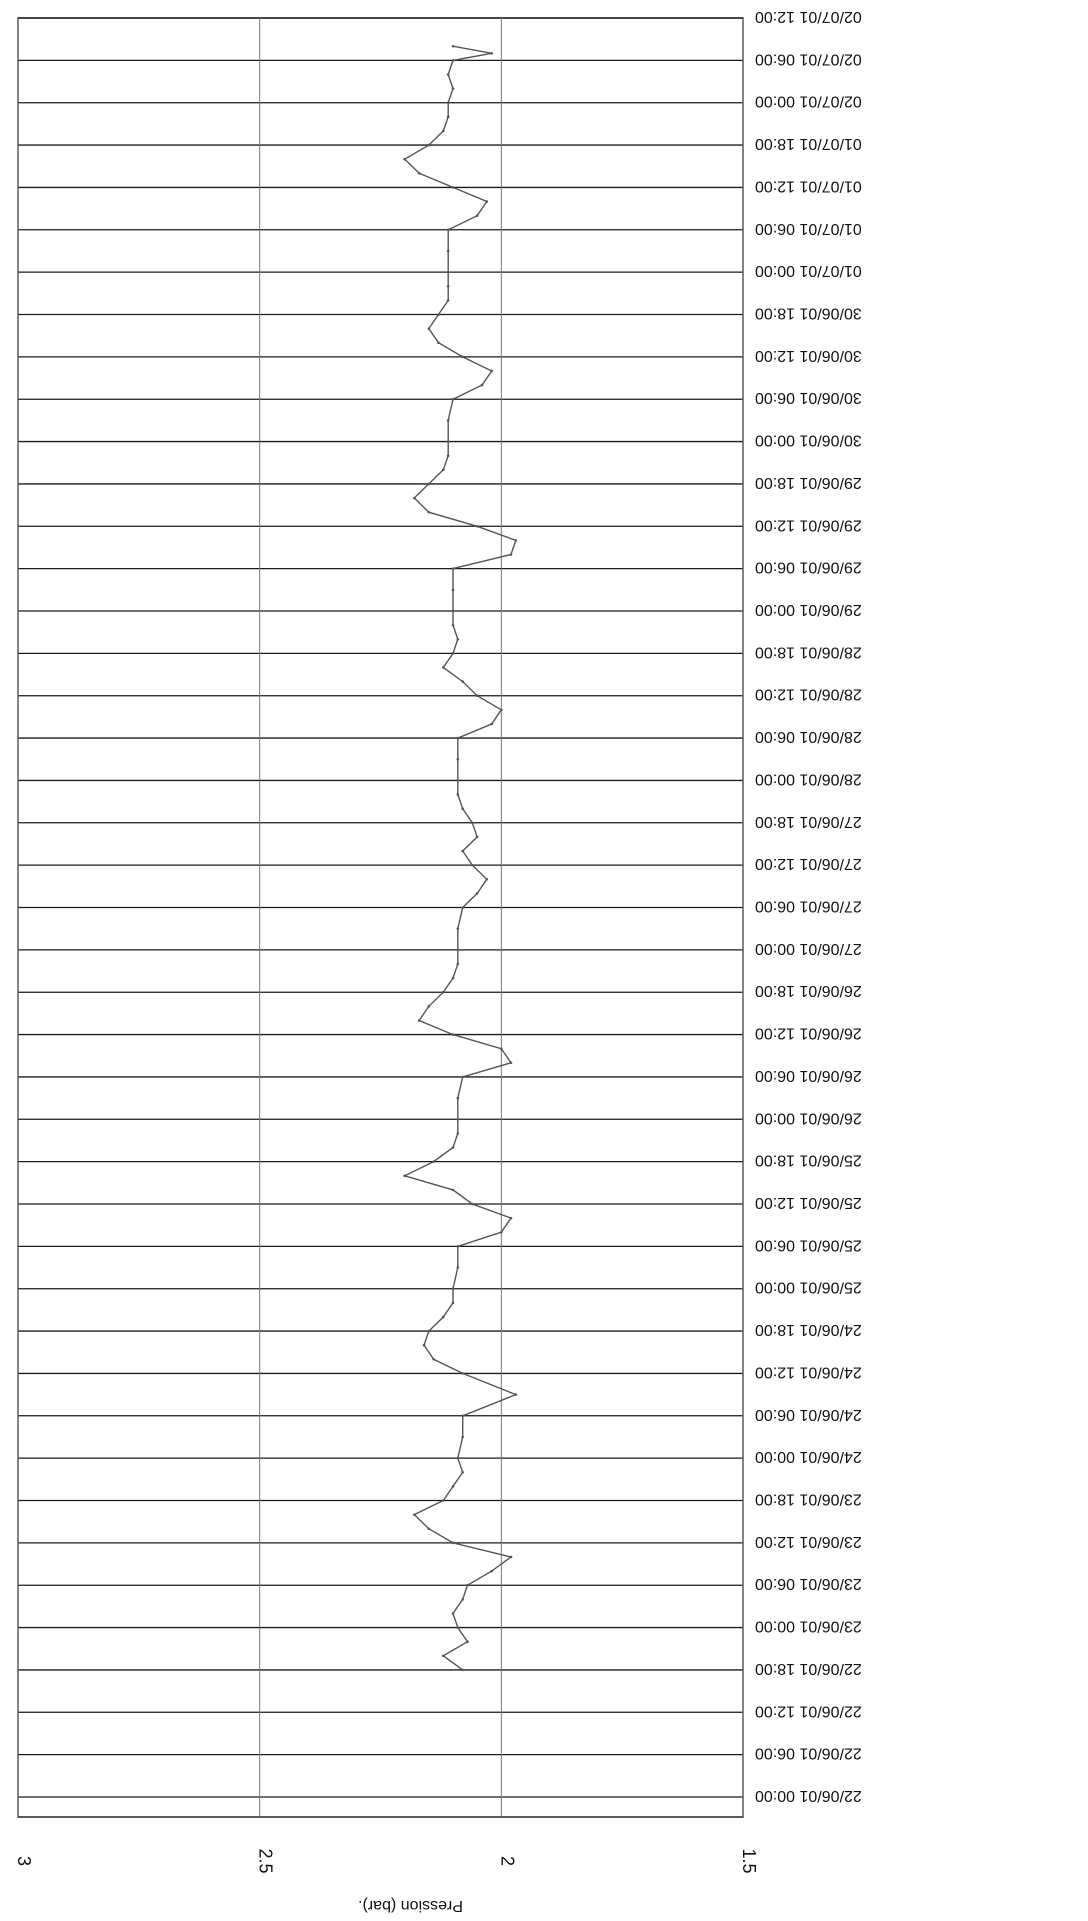 This screenshot has width=1088, height=1921. I want to click on time-tick-label: 26/06/01 12:00, so click(808, 1033).